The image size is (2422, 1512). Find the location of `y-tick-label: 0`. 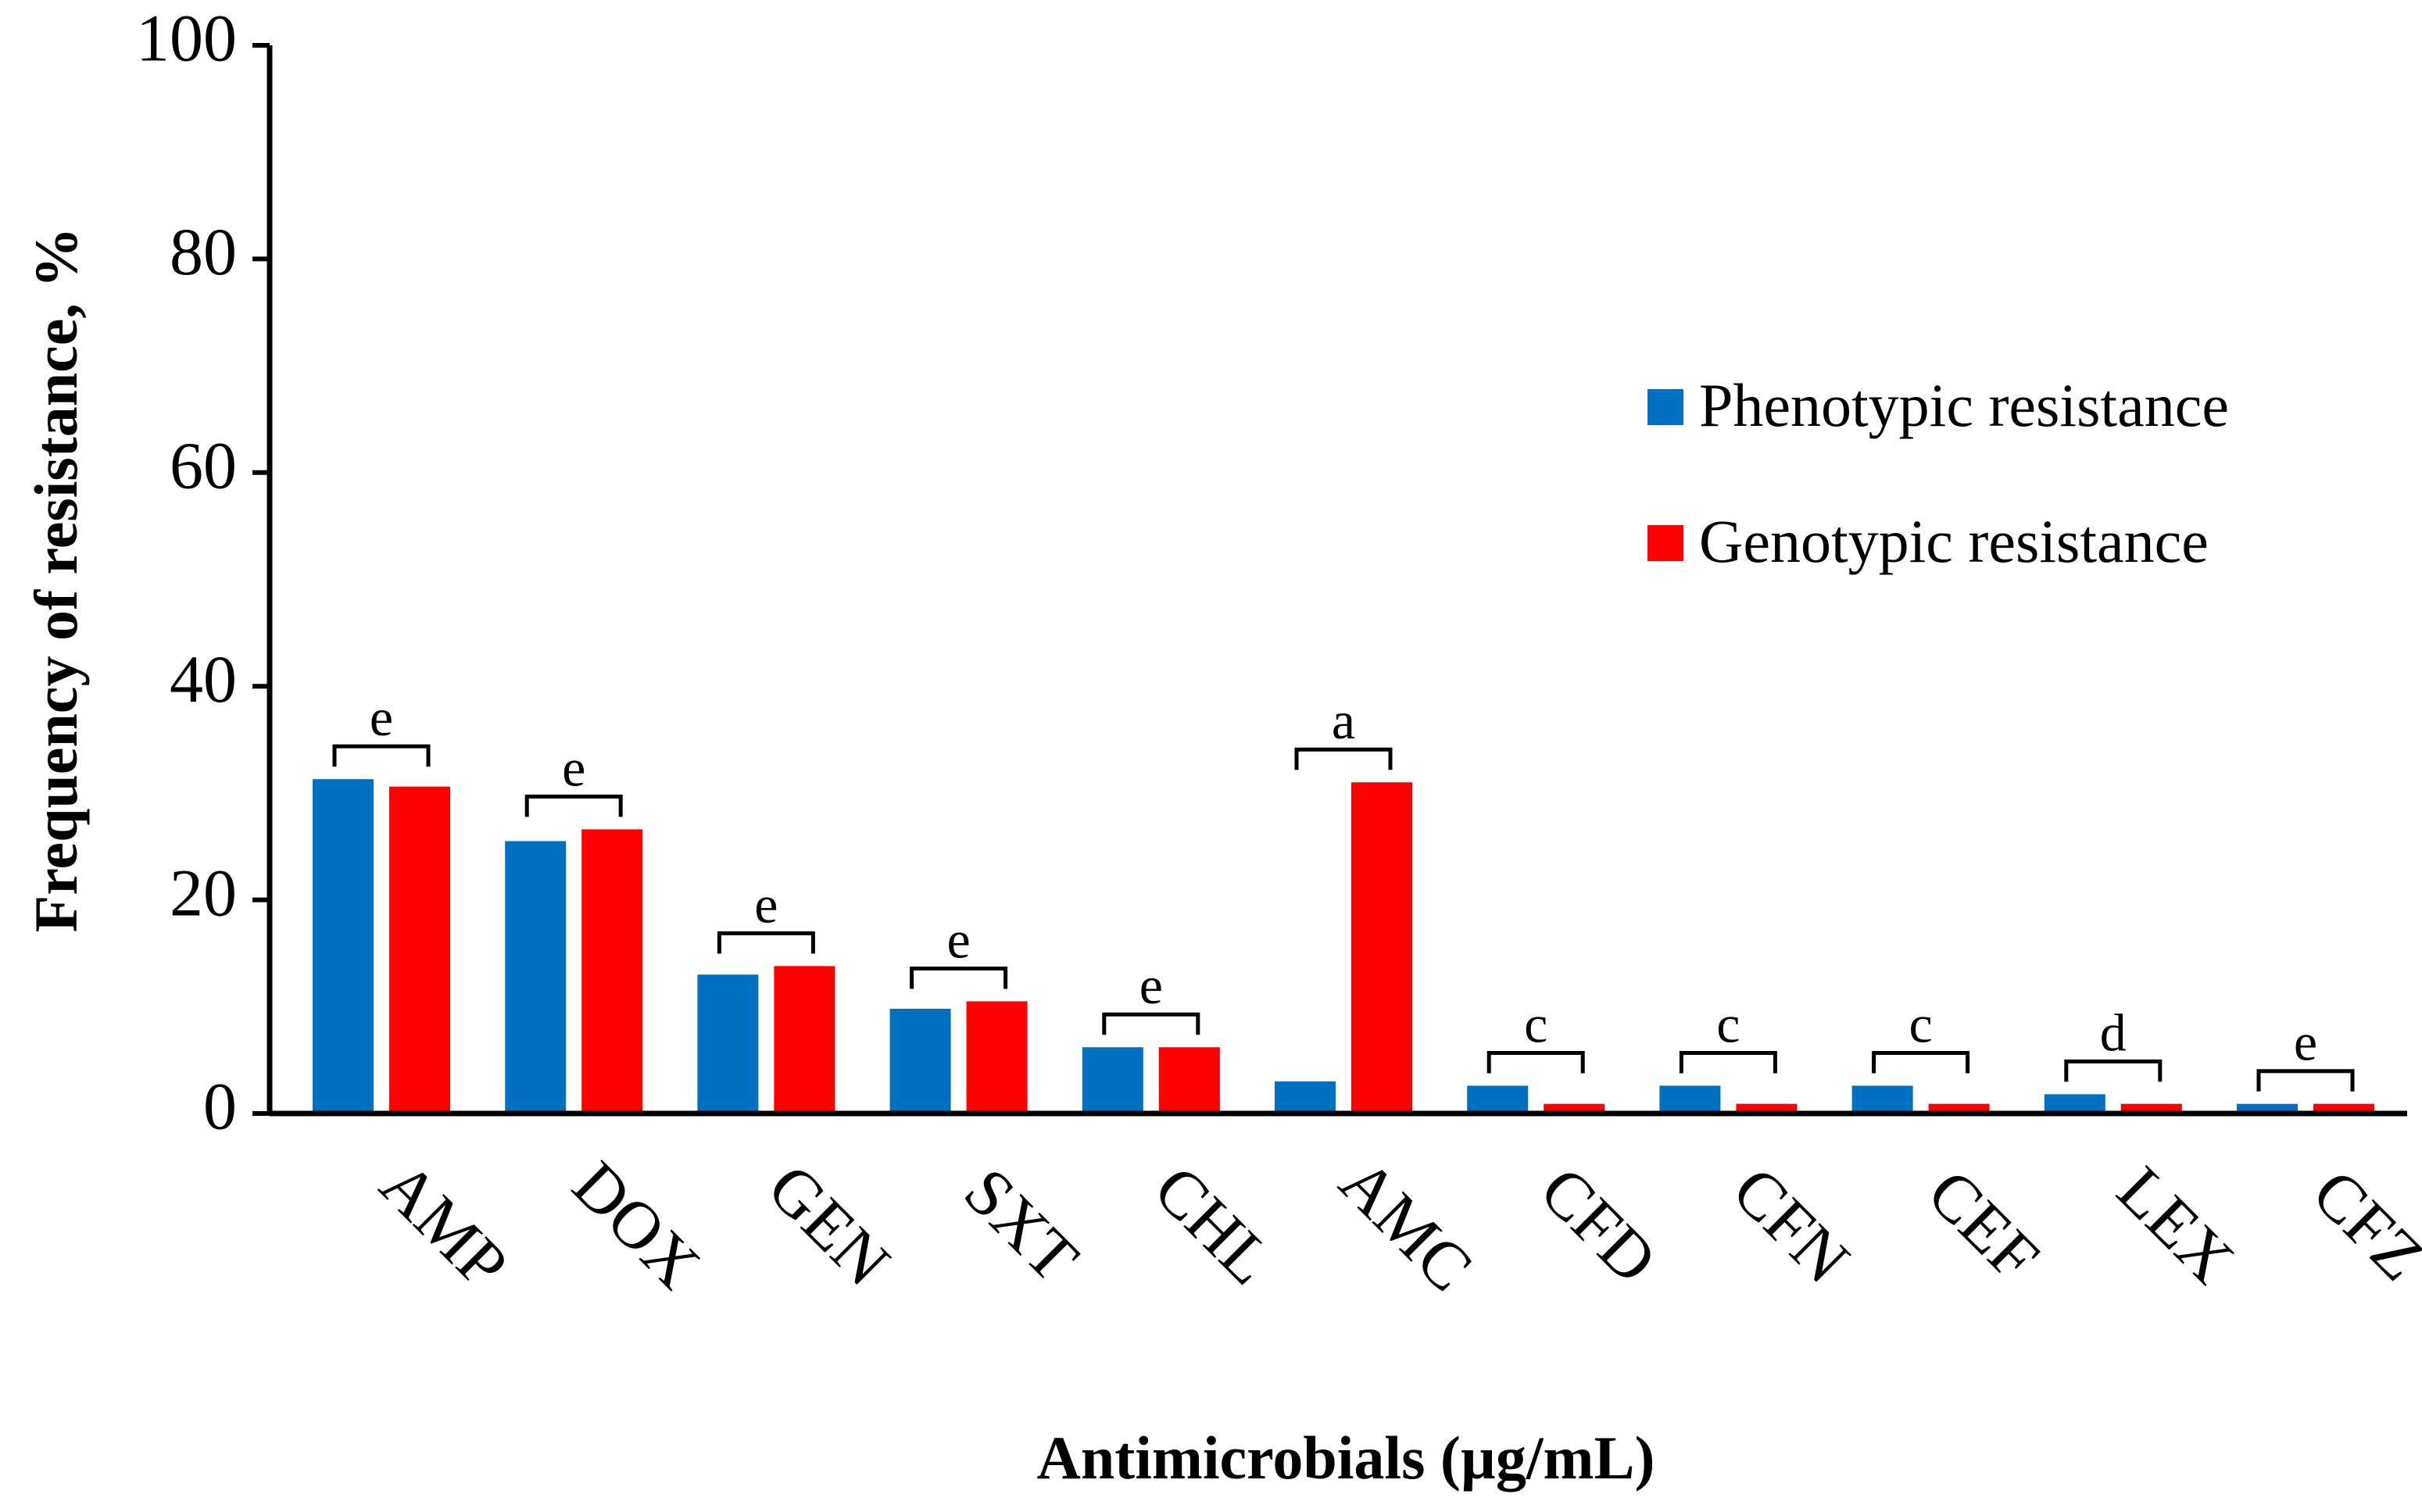

y-tick-label: 0 is located at coordinates (220, 1106).